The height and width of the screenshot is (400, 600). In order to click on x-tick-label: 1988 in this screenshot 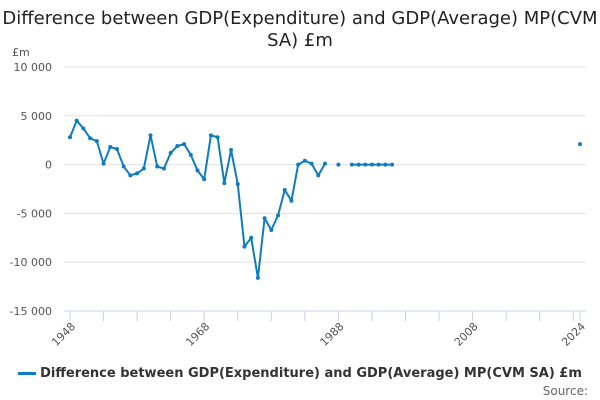, I will do `click(332, 334)`.